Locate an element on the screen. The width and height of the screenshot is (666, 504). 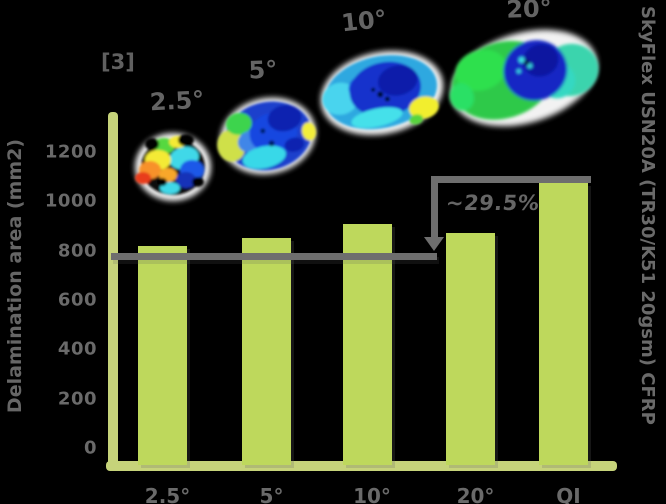
x-tick-label: 20° is located at coordinates (475, 494).